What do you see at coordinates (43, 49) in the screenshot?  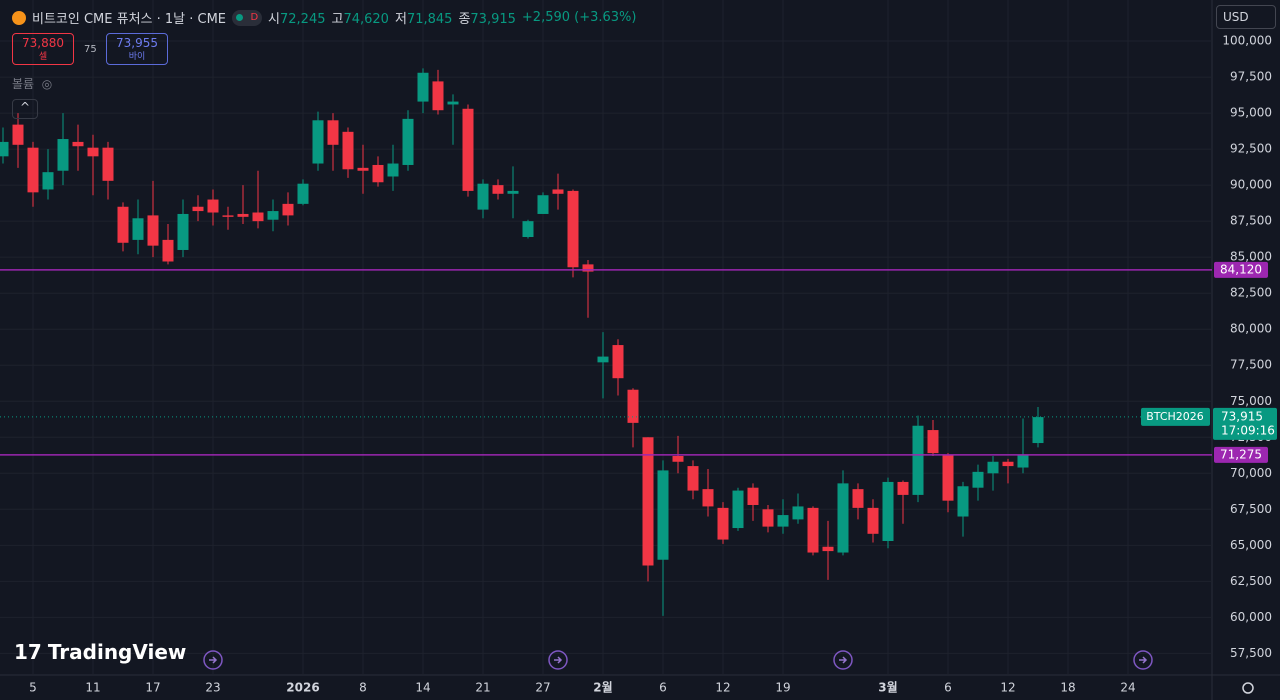 I see `sell-button: 73,880 셀` at bounding box center [43, 49].